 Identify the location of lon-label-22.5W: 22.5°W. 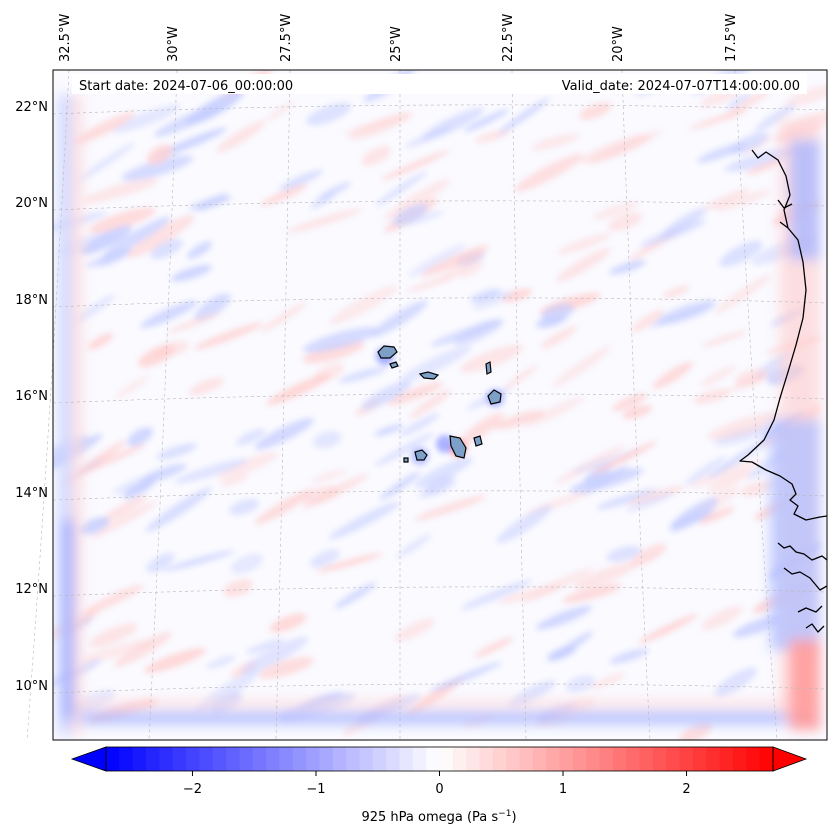
(508, 38).